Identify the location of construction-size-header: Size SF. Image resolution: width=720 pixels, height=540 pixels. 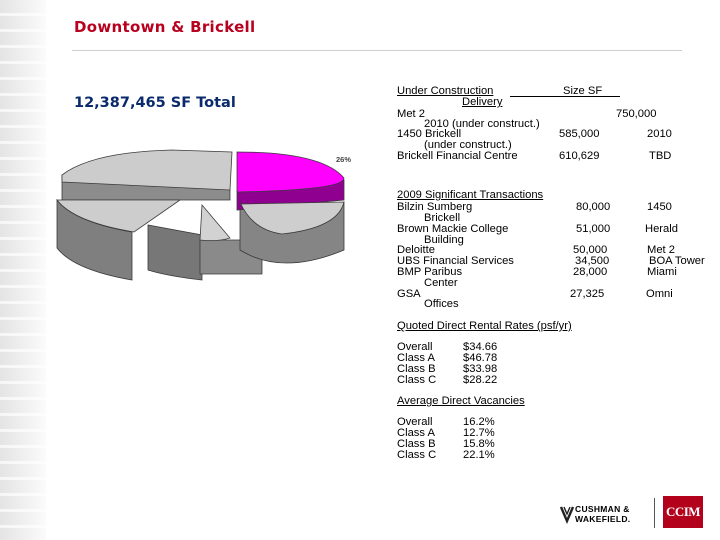
(583, 91).